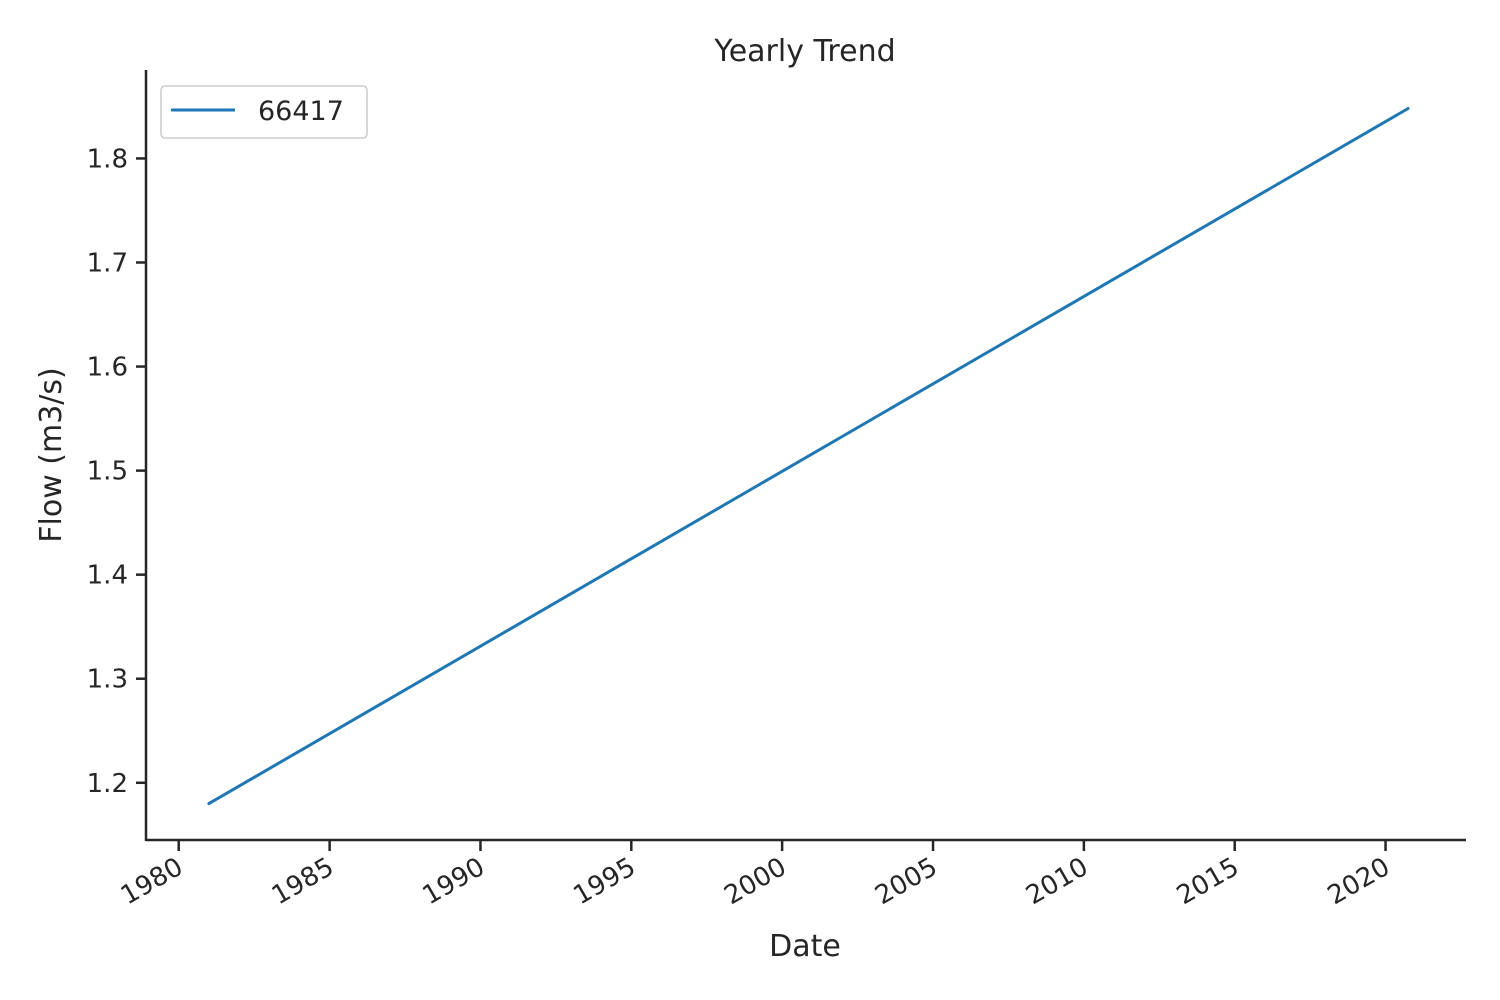 This screenshot has width=1500, height=1000. Describe the element at coordinates (805, 946) in the screenshot. I see `x-axis-label: Date` at that location.